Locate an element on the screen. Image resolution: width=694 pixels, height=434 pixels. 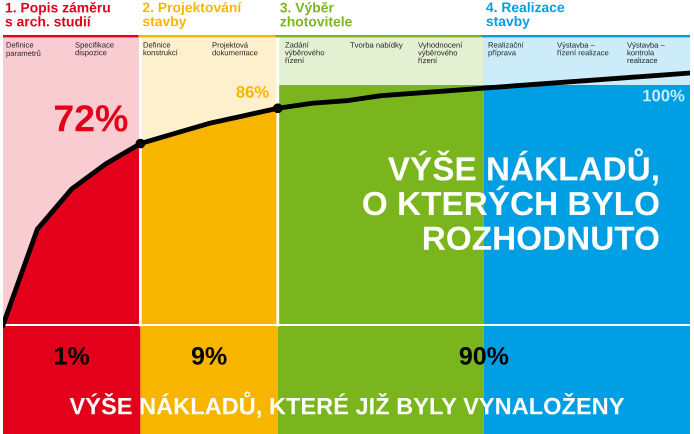
data-label: 72% is located at coordinates (91, 118).